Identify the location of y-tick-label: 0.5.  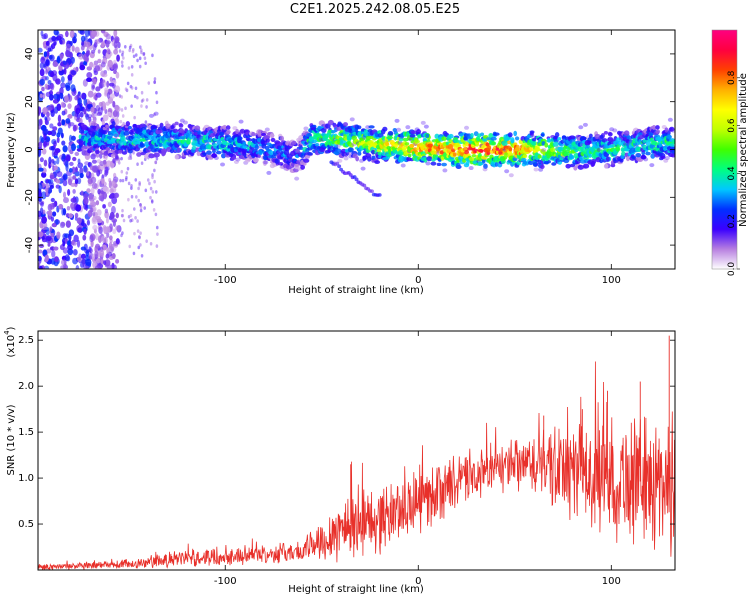
(26, 524).